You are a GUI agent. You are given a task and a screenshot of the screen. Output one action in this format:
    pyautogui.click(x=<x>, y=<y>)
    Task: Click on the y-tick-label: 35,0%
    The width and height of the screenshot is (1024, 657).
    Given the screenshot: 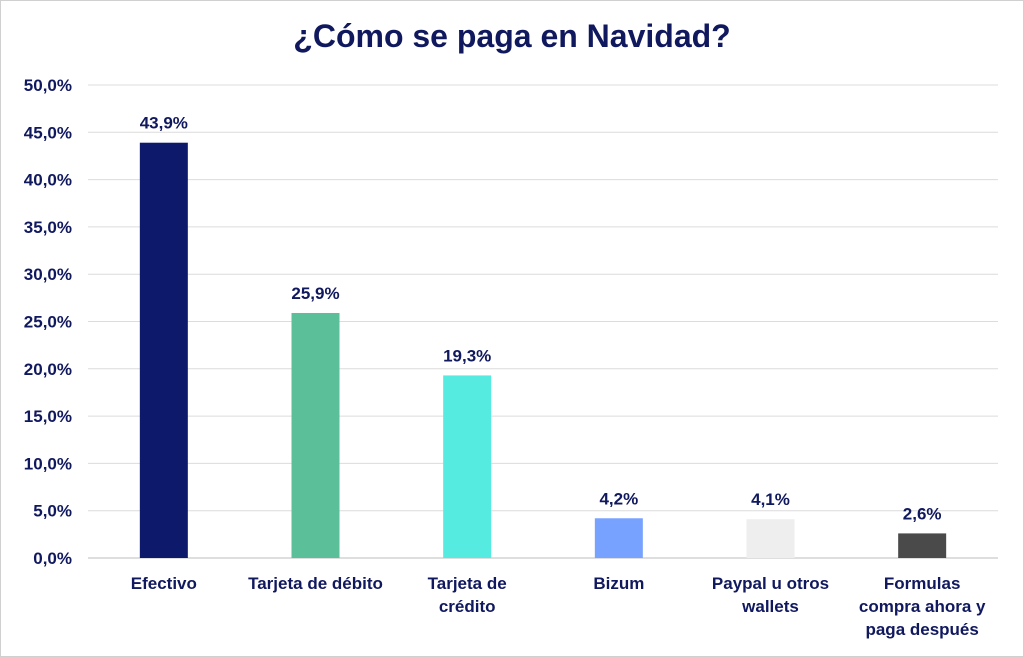 What is the action you would take?
    pyautogui.click(x=48, y=227)
    